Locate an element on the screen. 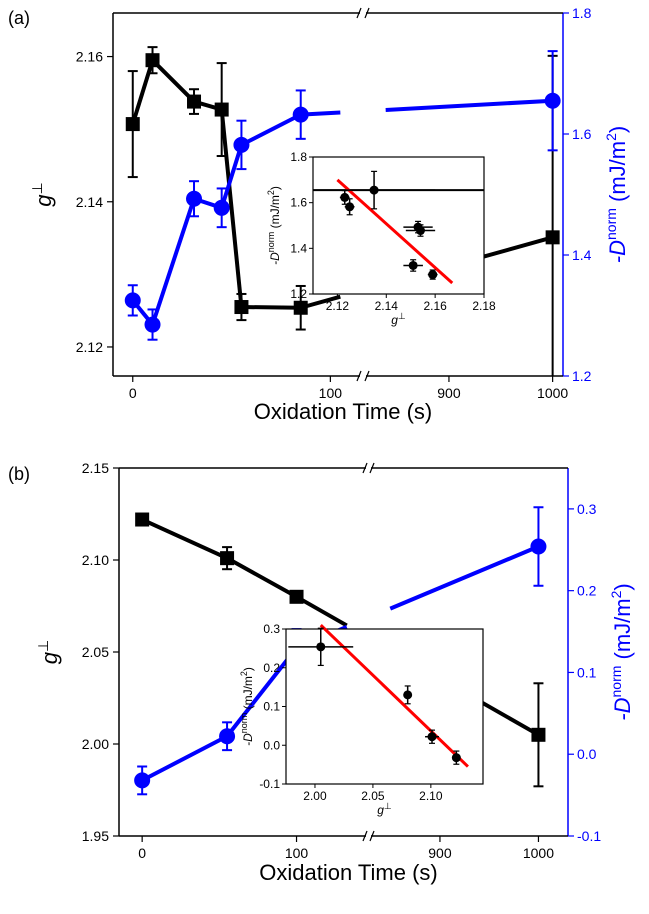 The width and height of the screenshot is (649, 914). inset-x-tick-label: 2.18 is located at coordinates (484, 306).